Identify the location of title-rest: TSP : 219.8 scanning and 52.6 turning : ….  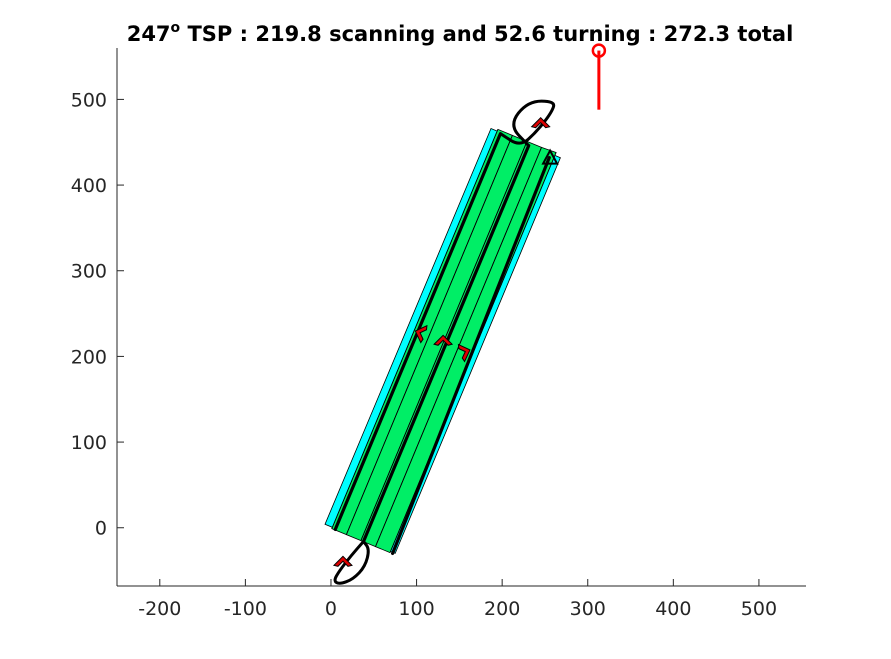
(486, 34).